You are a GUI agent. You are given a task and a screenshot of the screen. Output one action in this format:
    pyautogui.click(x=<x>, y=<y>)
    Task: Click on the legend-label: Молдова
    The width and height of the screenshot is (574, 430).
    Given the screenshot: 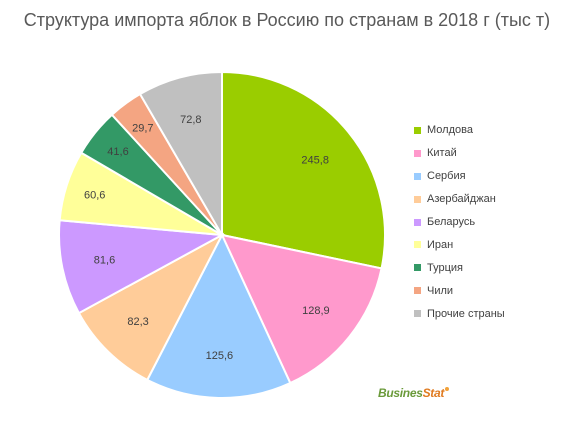 What is the action you would take?
    pyautogui.click(x=450, y=130)
    